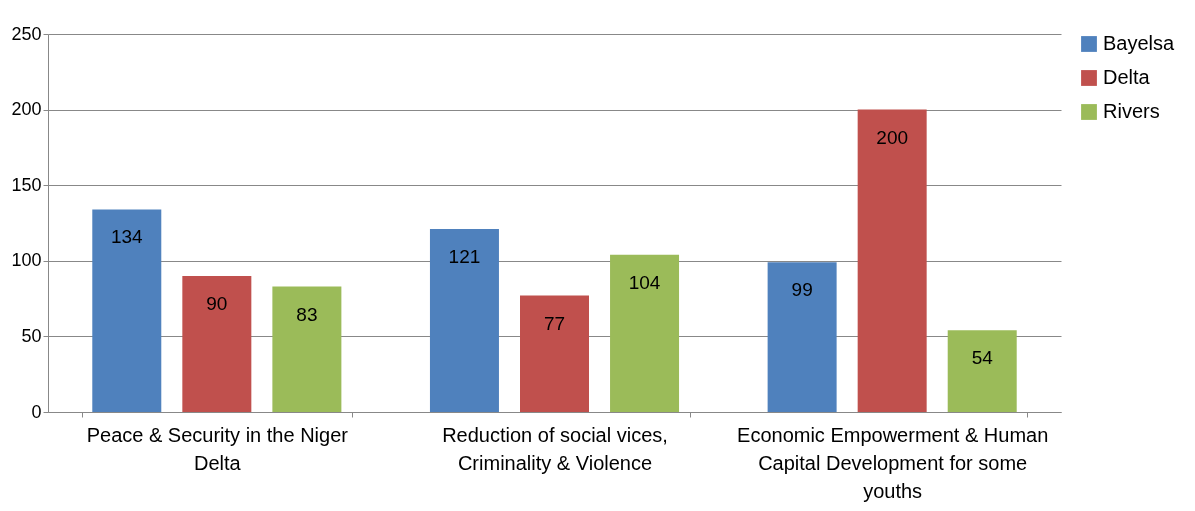  What do you see at coordinates (893, 462) in the screenshot?
I see `x-tick-label: Economic Empowerment & Human Capital Development for some youths` at bounding box center [893, 462].